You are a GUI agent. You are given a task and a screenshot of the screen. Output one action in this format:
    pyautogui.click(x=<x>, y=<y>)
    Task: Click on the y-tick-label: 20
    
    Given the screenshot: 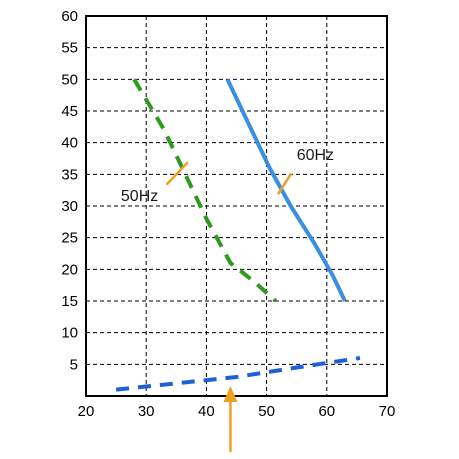 What is the action you would take?
    pyautogui.click(x=69, y=269)
    